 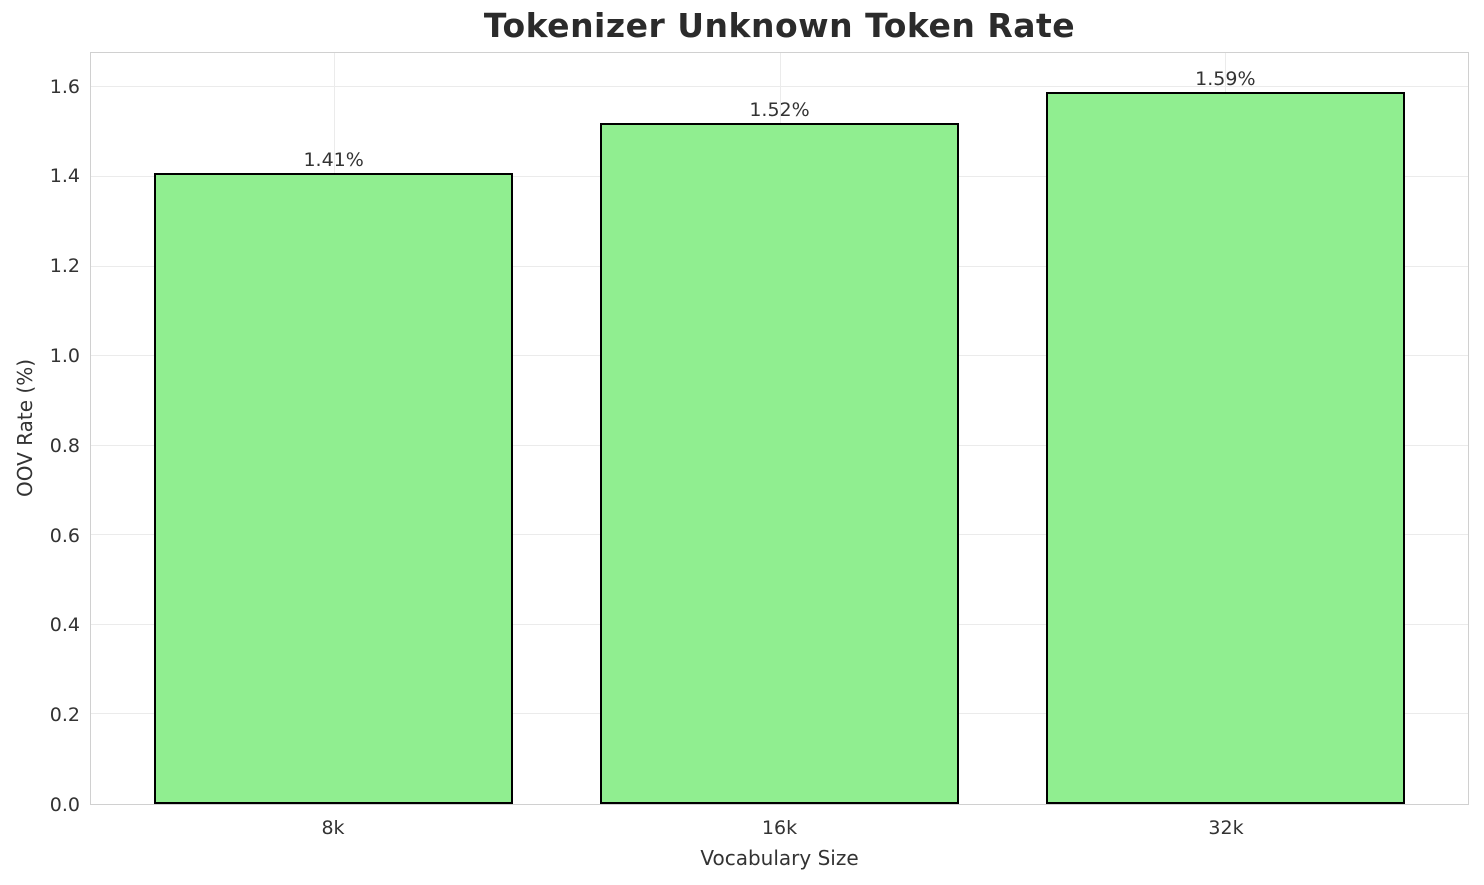 I want to click on y-tick-label: 0.4, so click(x=64, y=625).